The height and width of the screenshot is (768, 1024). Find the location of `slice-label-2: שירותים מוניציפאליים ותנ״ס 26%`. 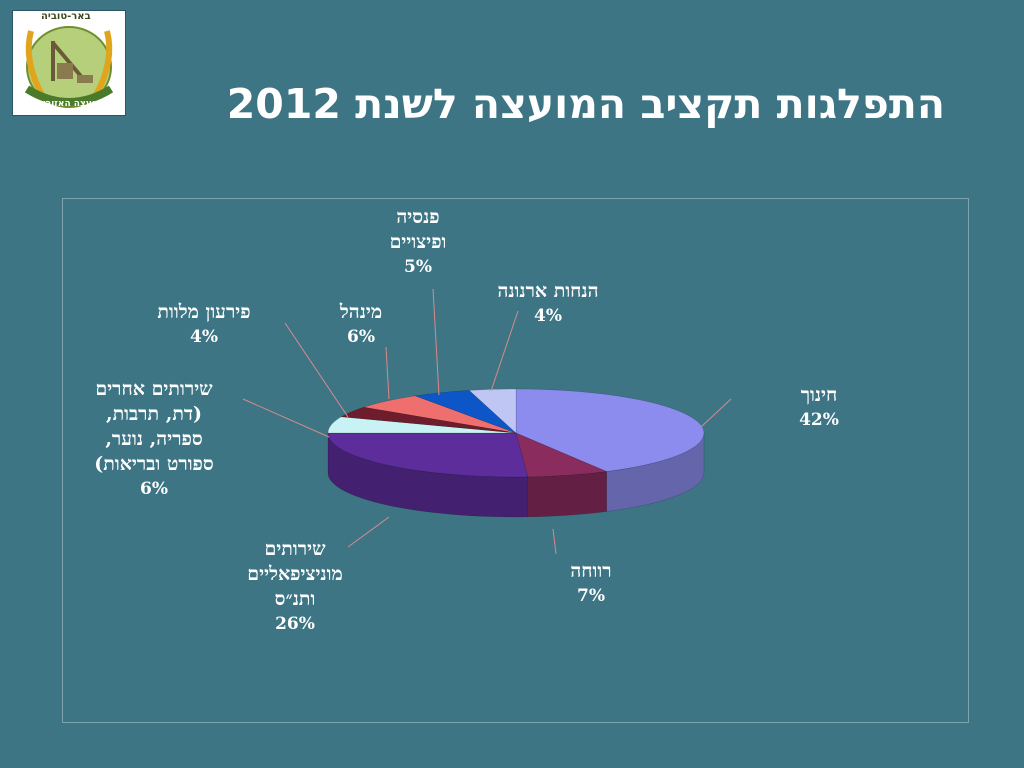

slice-label-2: שירותים מוניציפאליים ותנ״ס 26% is located at coordinates (295, 587).